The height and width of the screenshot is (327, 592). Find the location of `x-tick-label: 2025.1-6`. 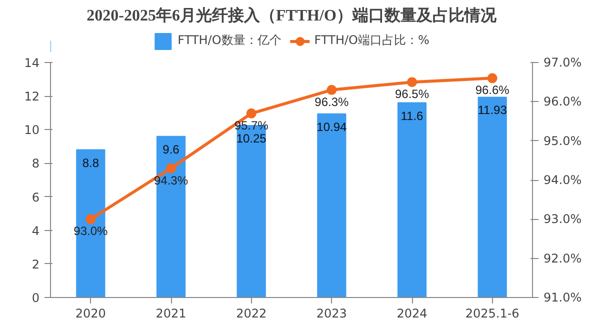

x-tick-label: 2025.1-6 is located at coordinates (492, 313).